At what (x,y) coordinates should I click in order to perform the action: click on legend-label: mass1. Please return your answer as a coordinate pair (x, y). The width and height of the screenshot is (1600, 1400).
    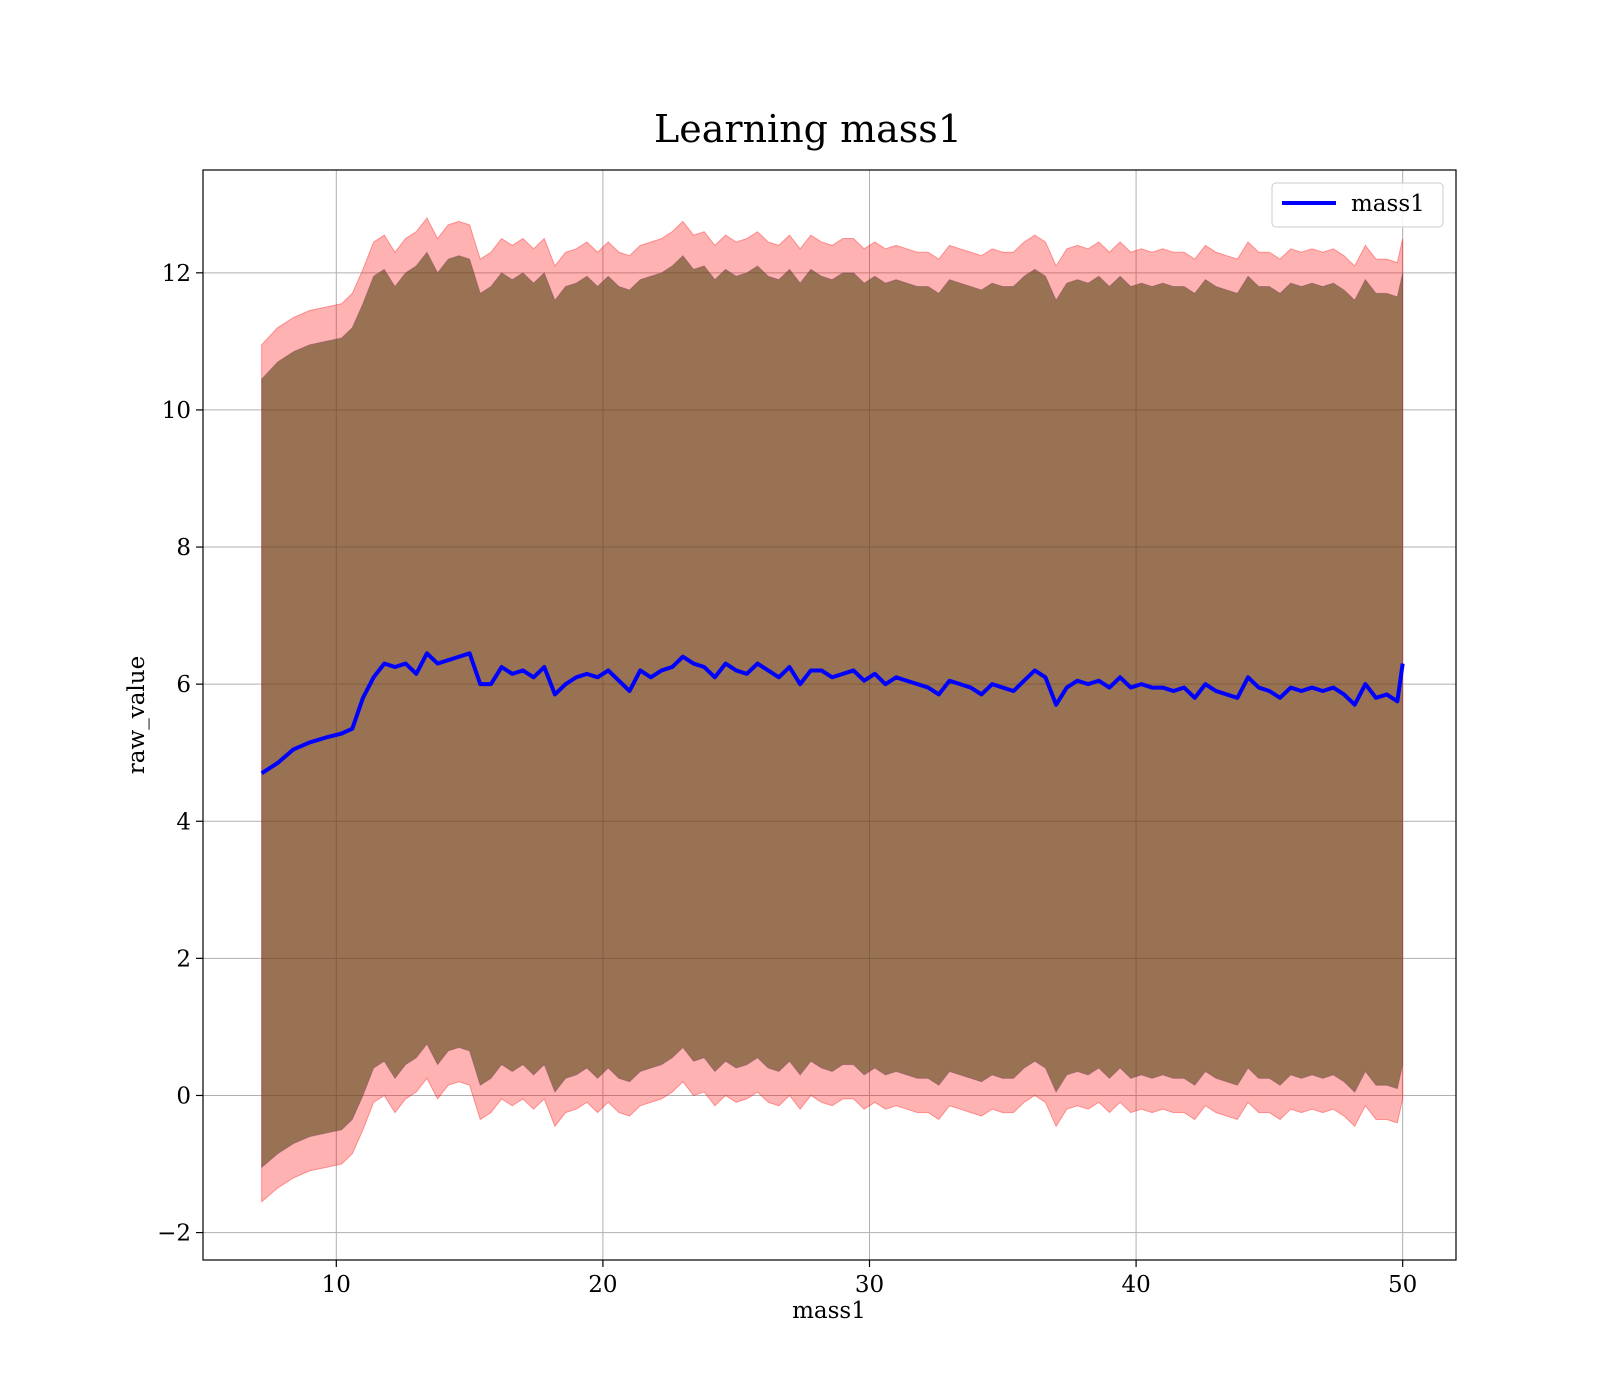
    Looking at the image, I should click on (1388, 204).